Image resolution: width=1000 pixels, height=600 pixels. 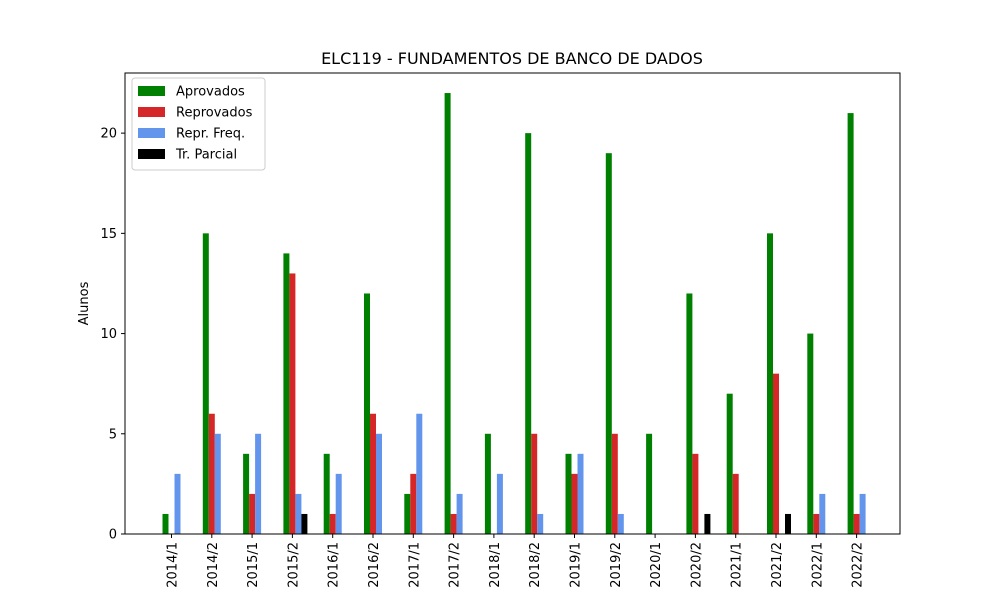 I want to click on x-tick-label: 2021/1, so click(x=737, y=565).